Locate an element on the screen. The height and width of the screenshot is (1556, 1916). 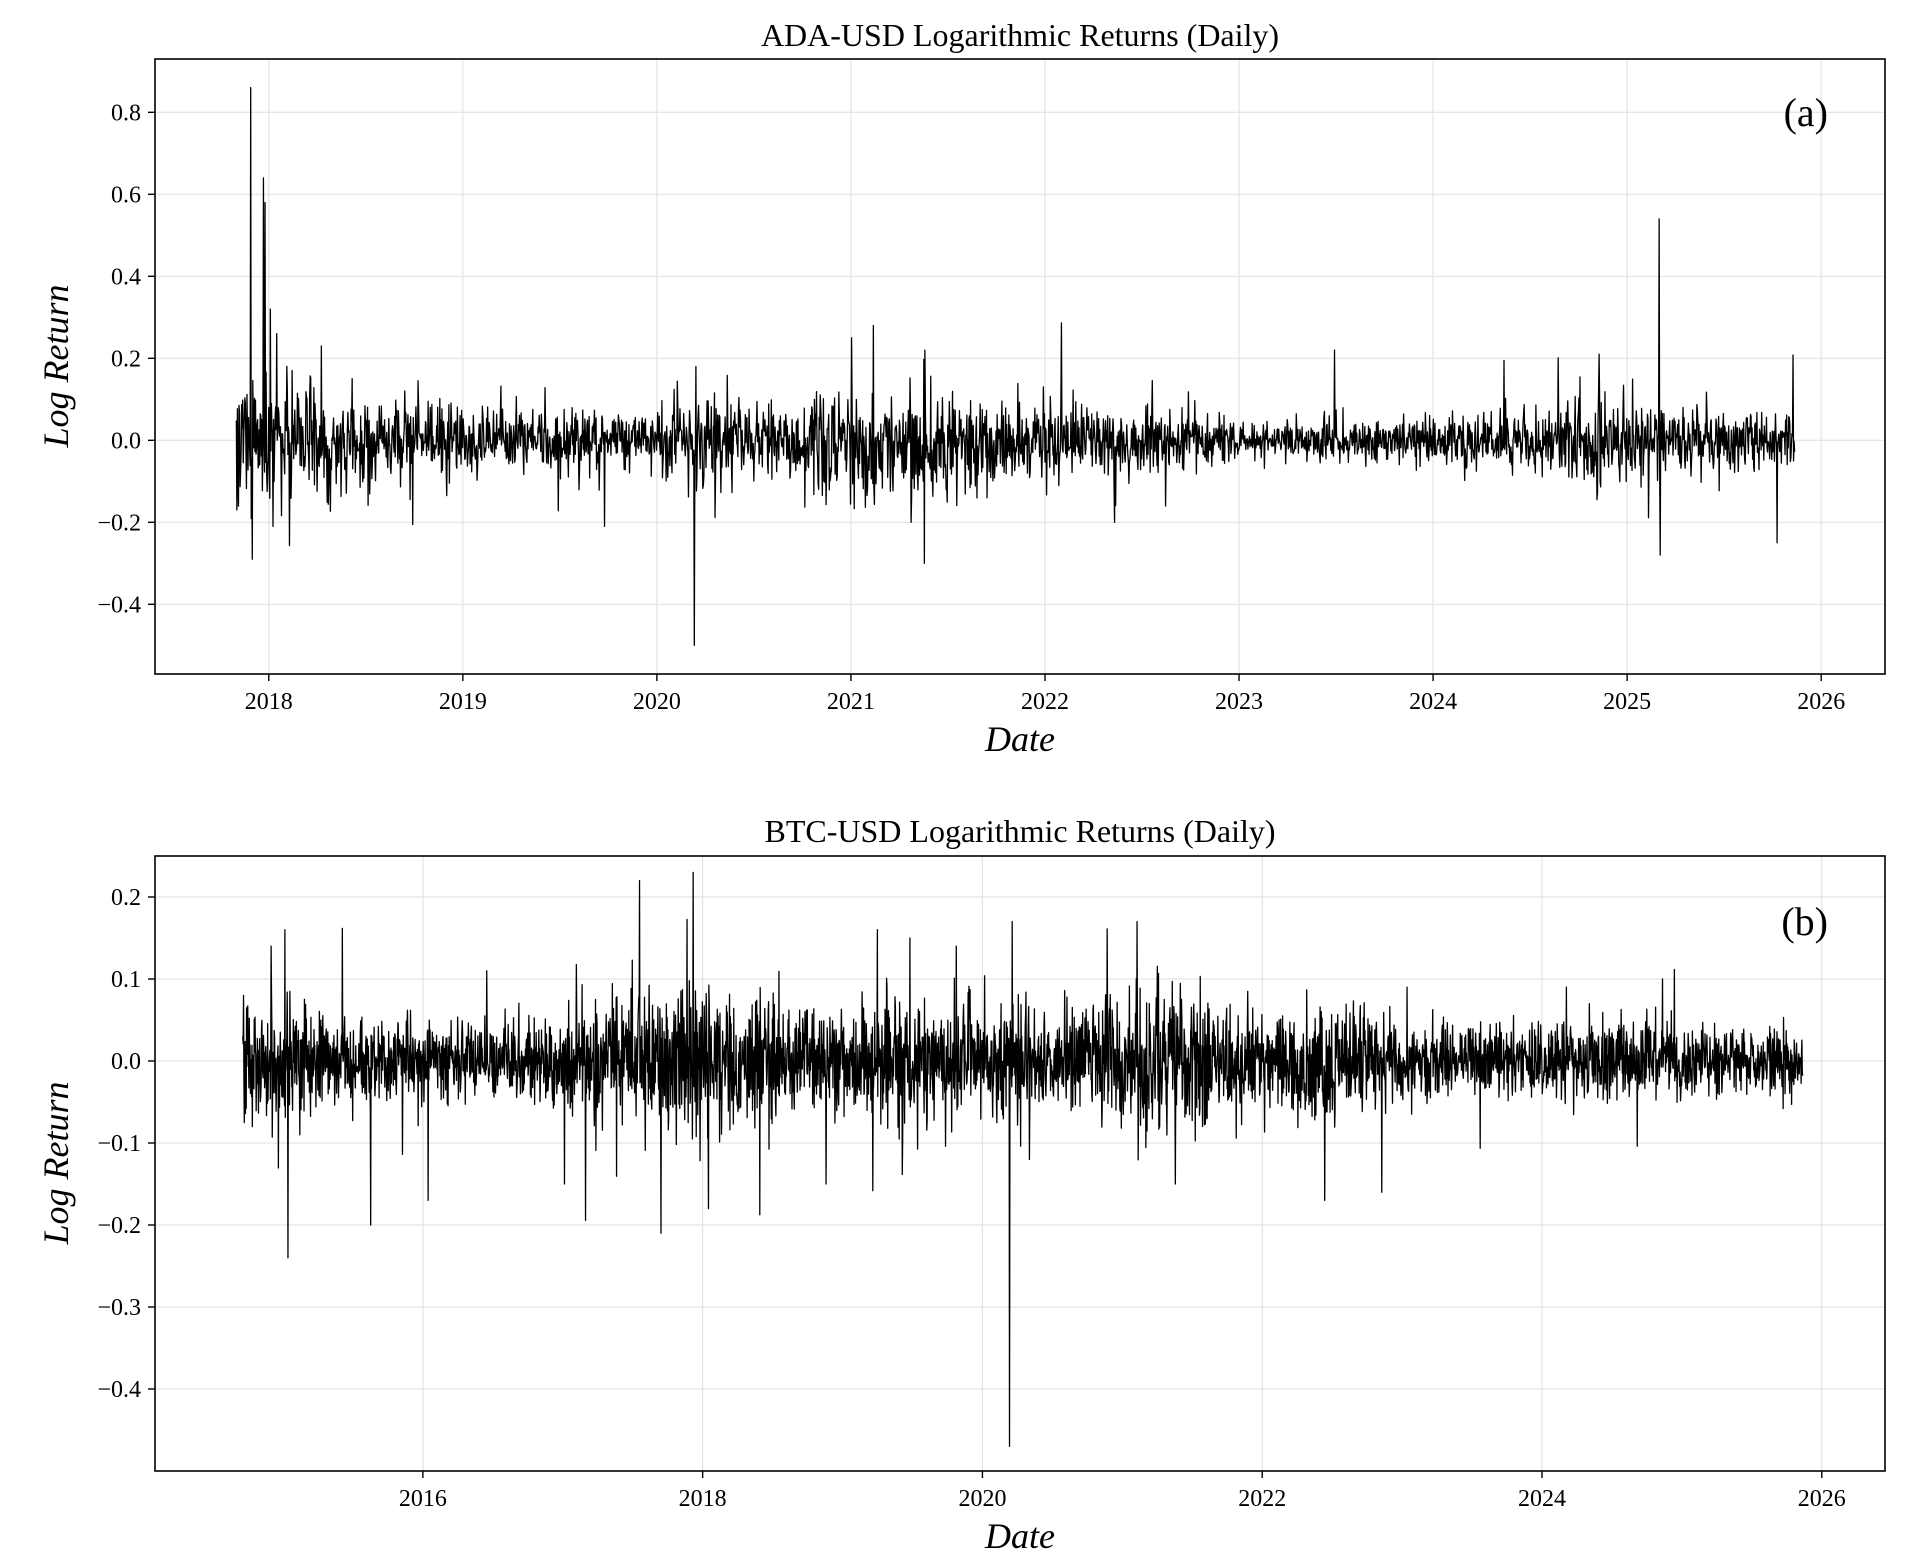
x-tick-label: 2021 is located at coordinates (851, 702).